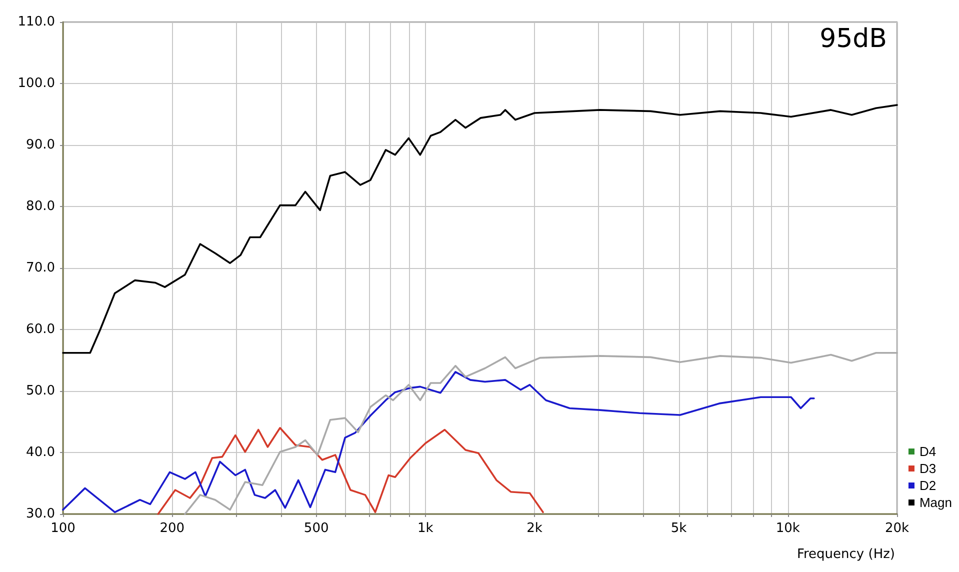 Image resolution: width=959 pixels, height=572 pixels. I want to click on y-tick-label: 60.0, so click(40, 329).